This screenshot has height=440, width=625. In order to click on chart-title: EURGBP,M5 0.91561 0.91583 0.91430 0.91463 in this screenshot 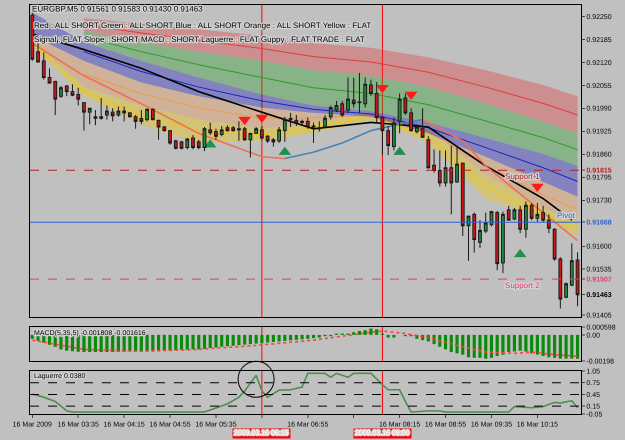, I will do `click(118, 9)`.